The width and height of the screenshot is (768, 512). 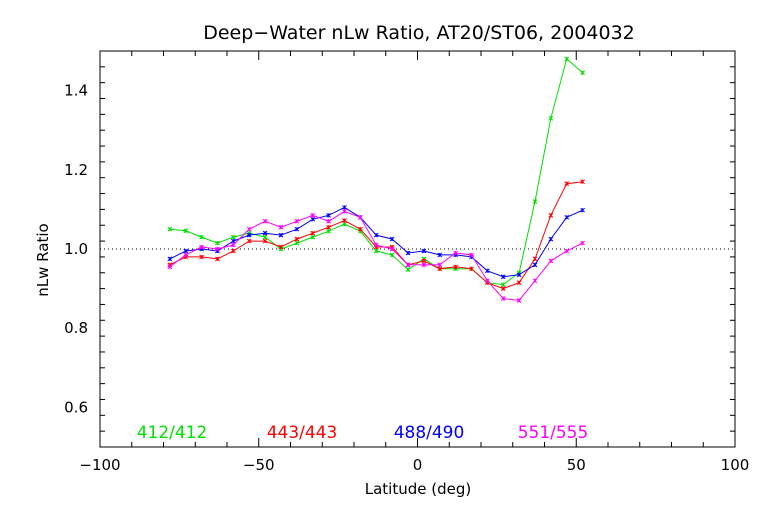 I want to click on x-tick-label: 0, so click(x=418, y=465).